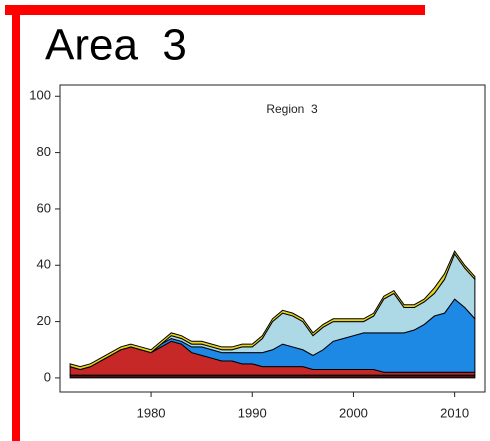 The height and width of the screenshot is (441, 490). What do you see at coordinates (353, 412) in the screenshot?
I see `x-tick-label: 2000` at bounding box center [353, 412].